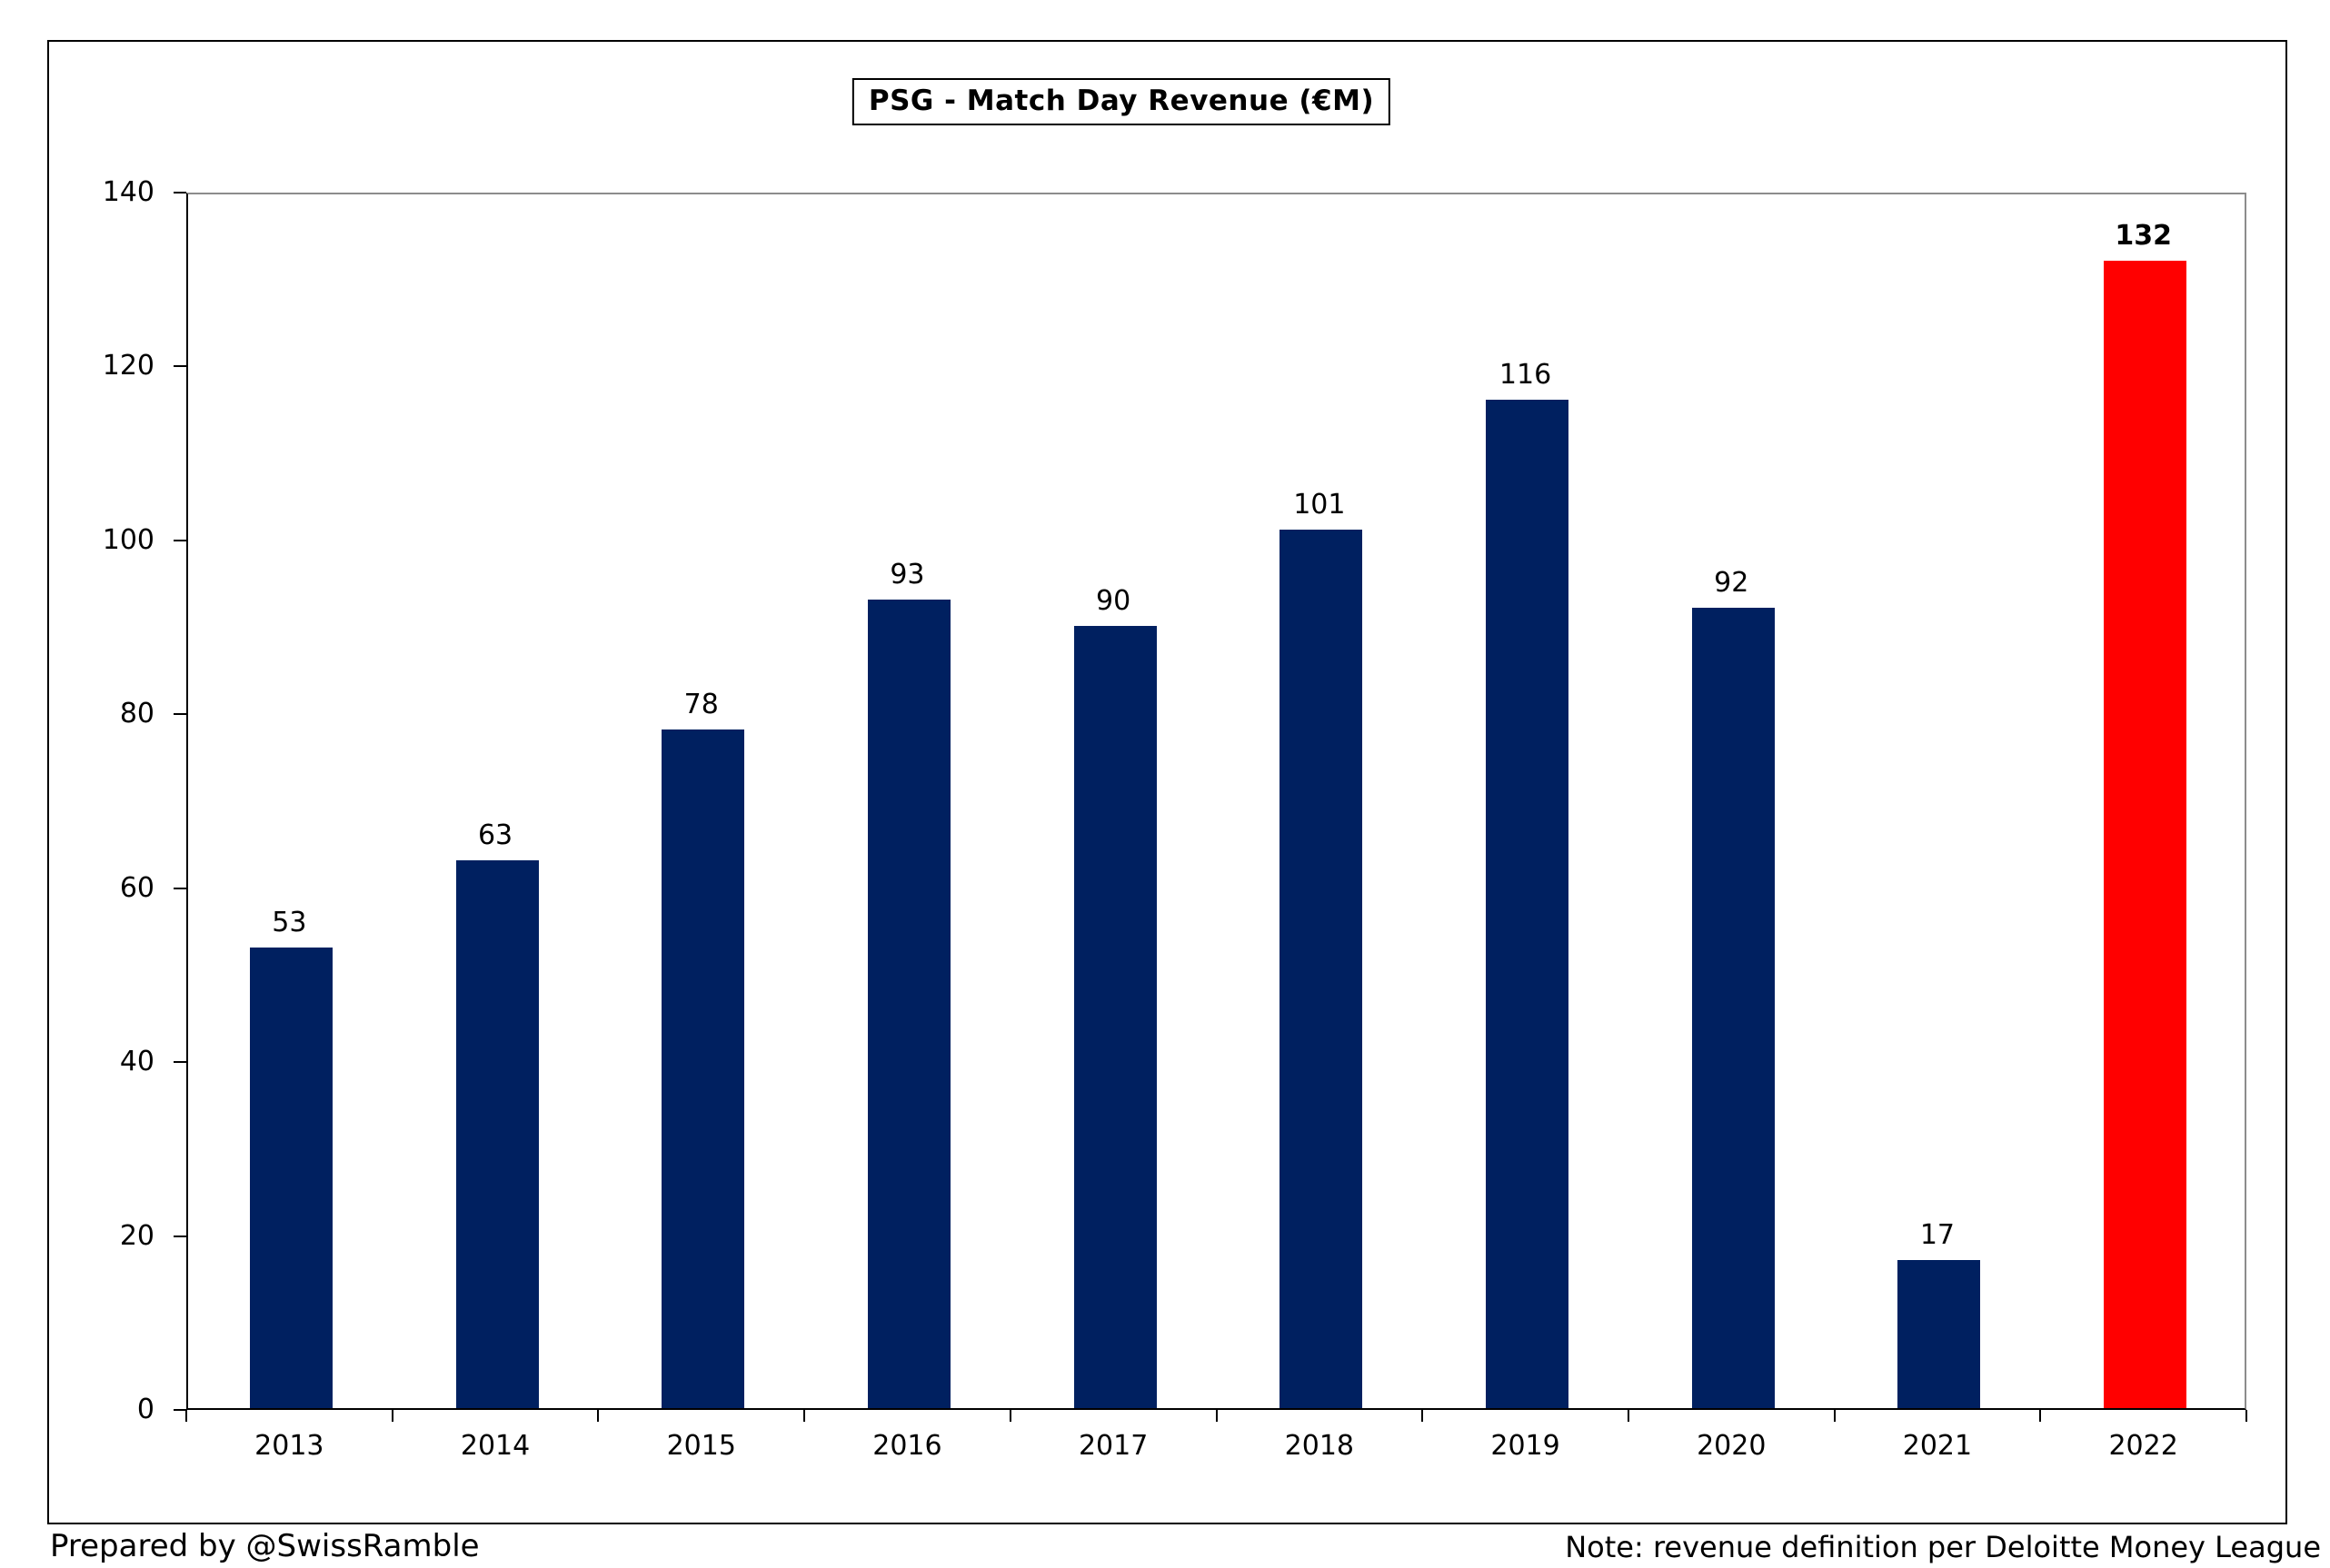 The width and height of the screenshot is (2330, 1568). I want to click on bar-2018, so click(1321, 969).